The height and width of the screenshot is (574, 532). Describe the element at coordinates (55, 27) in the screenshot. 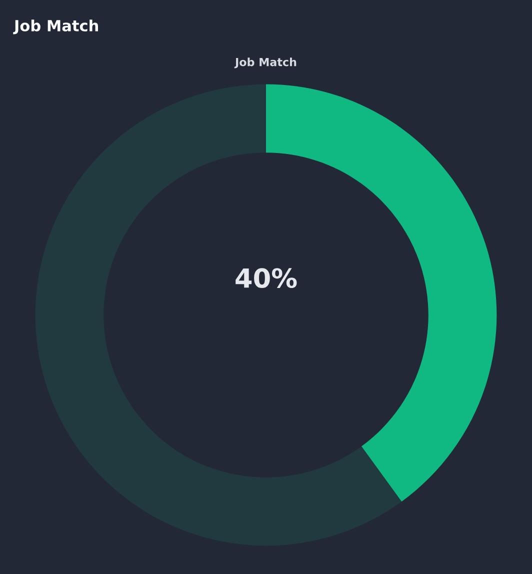

I see `chart-title: Job Match` at that location.